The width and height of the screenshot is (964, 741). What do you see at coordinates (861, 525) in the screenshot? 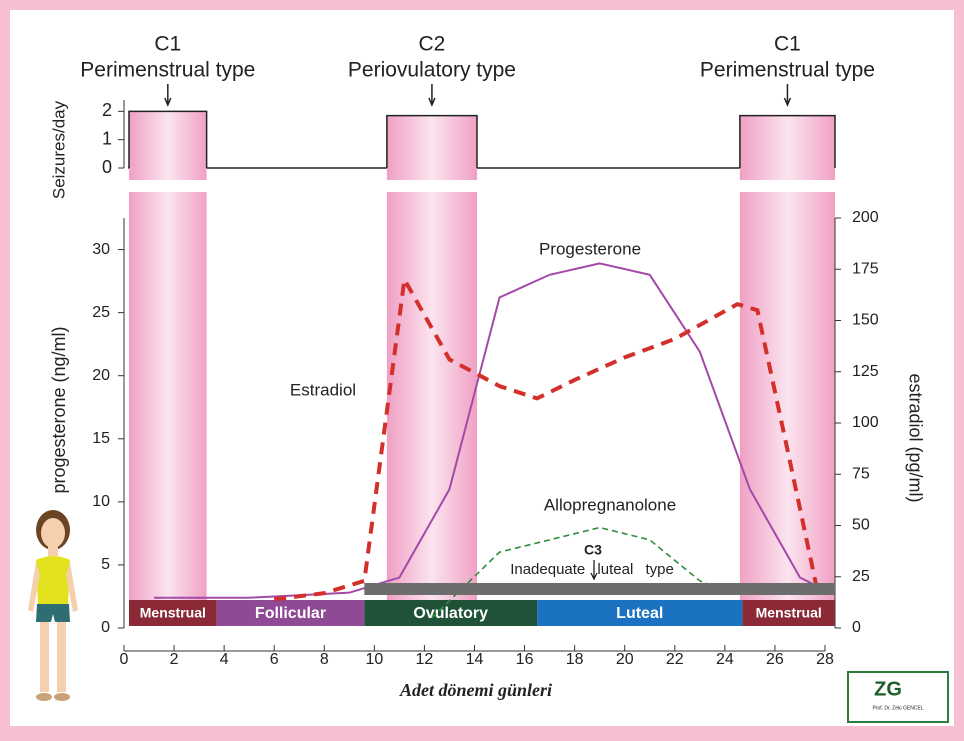
I see `y2-tick-label: 50` at bounding box center [861, 525].